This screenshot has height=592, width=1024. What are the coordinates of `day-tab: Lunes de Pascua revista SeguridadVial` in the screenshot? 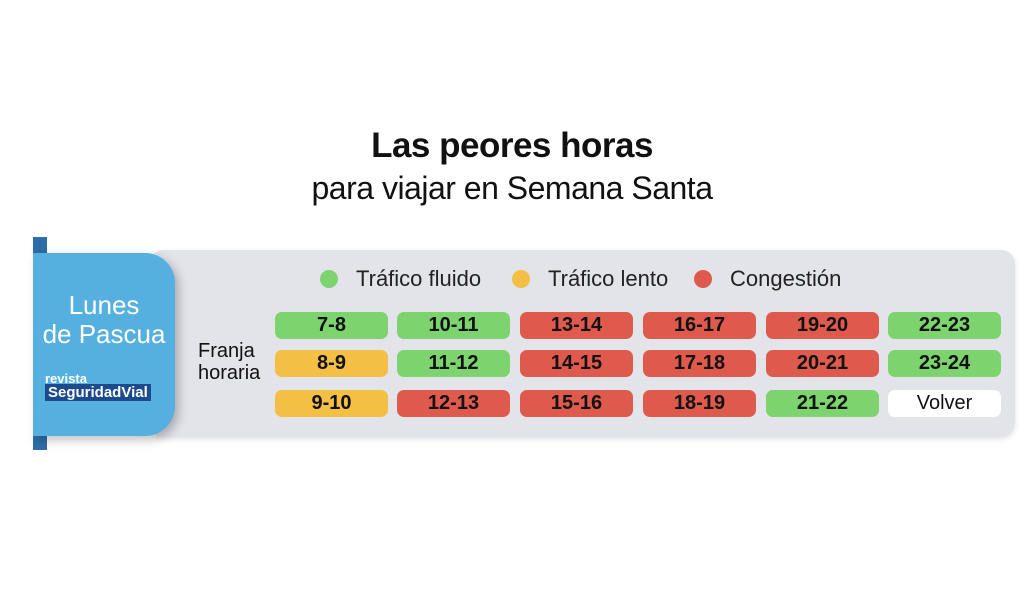 It's located at (104, 344).